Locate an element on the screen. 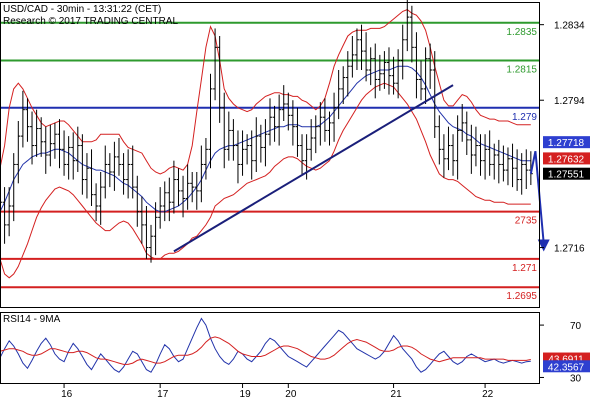 The image size is (590, 400). price-badge: 1.27718 is located at coordinates (566, 142).